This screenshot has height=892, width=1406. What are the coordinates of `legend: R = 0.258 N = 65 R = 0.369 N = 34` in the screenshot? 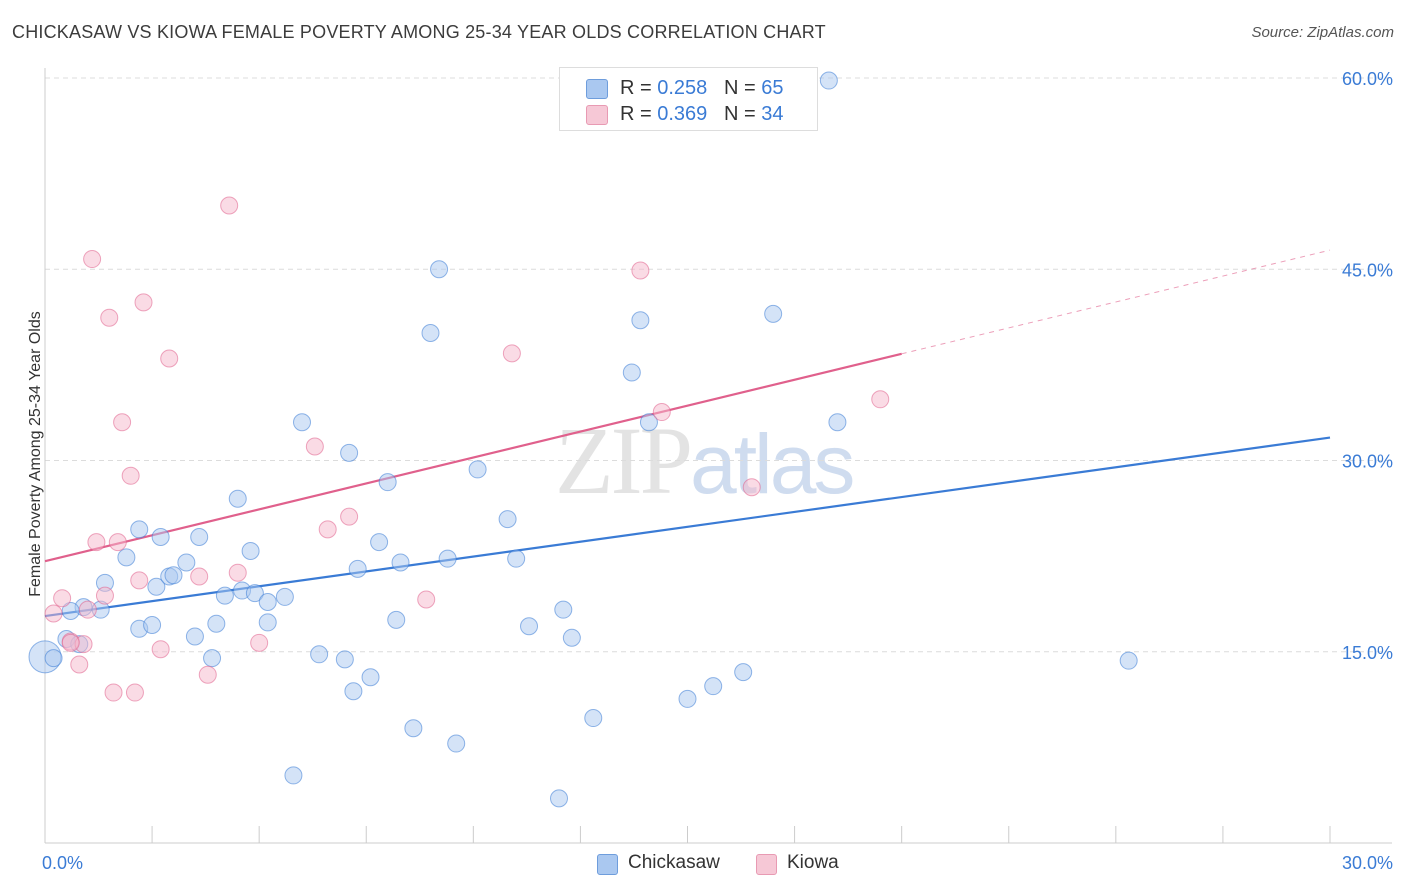 It's located at (688, 99).